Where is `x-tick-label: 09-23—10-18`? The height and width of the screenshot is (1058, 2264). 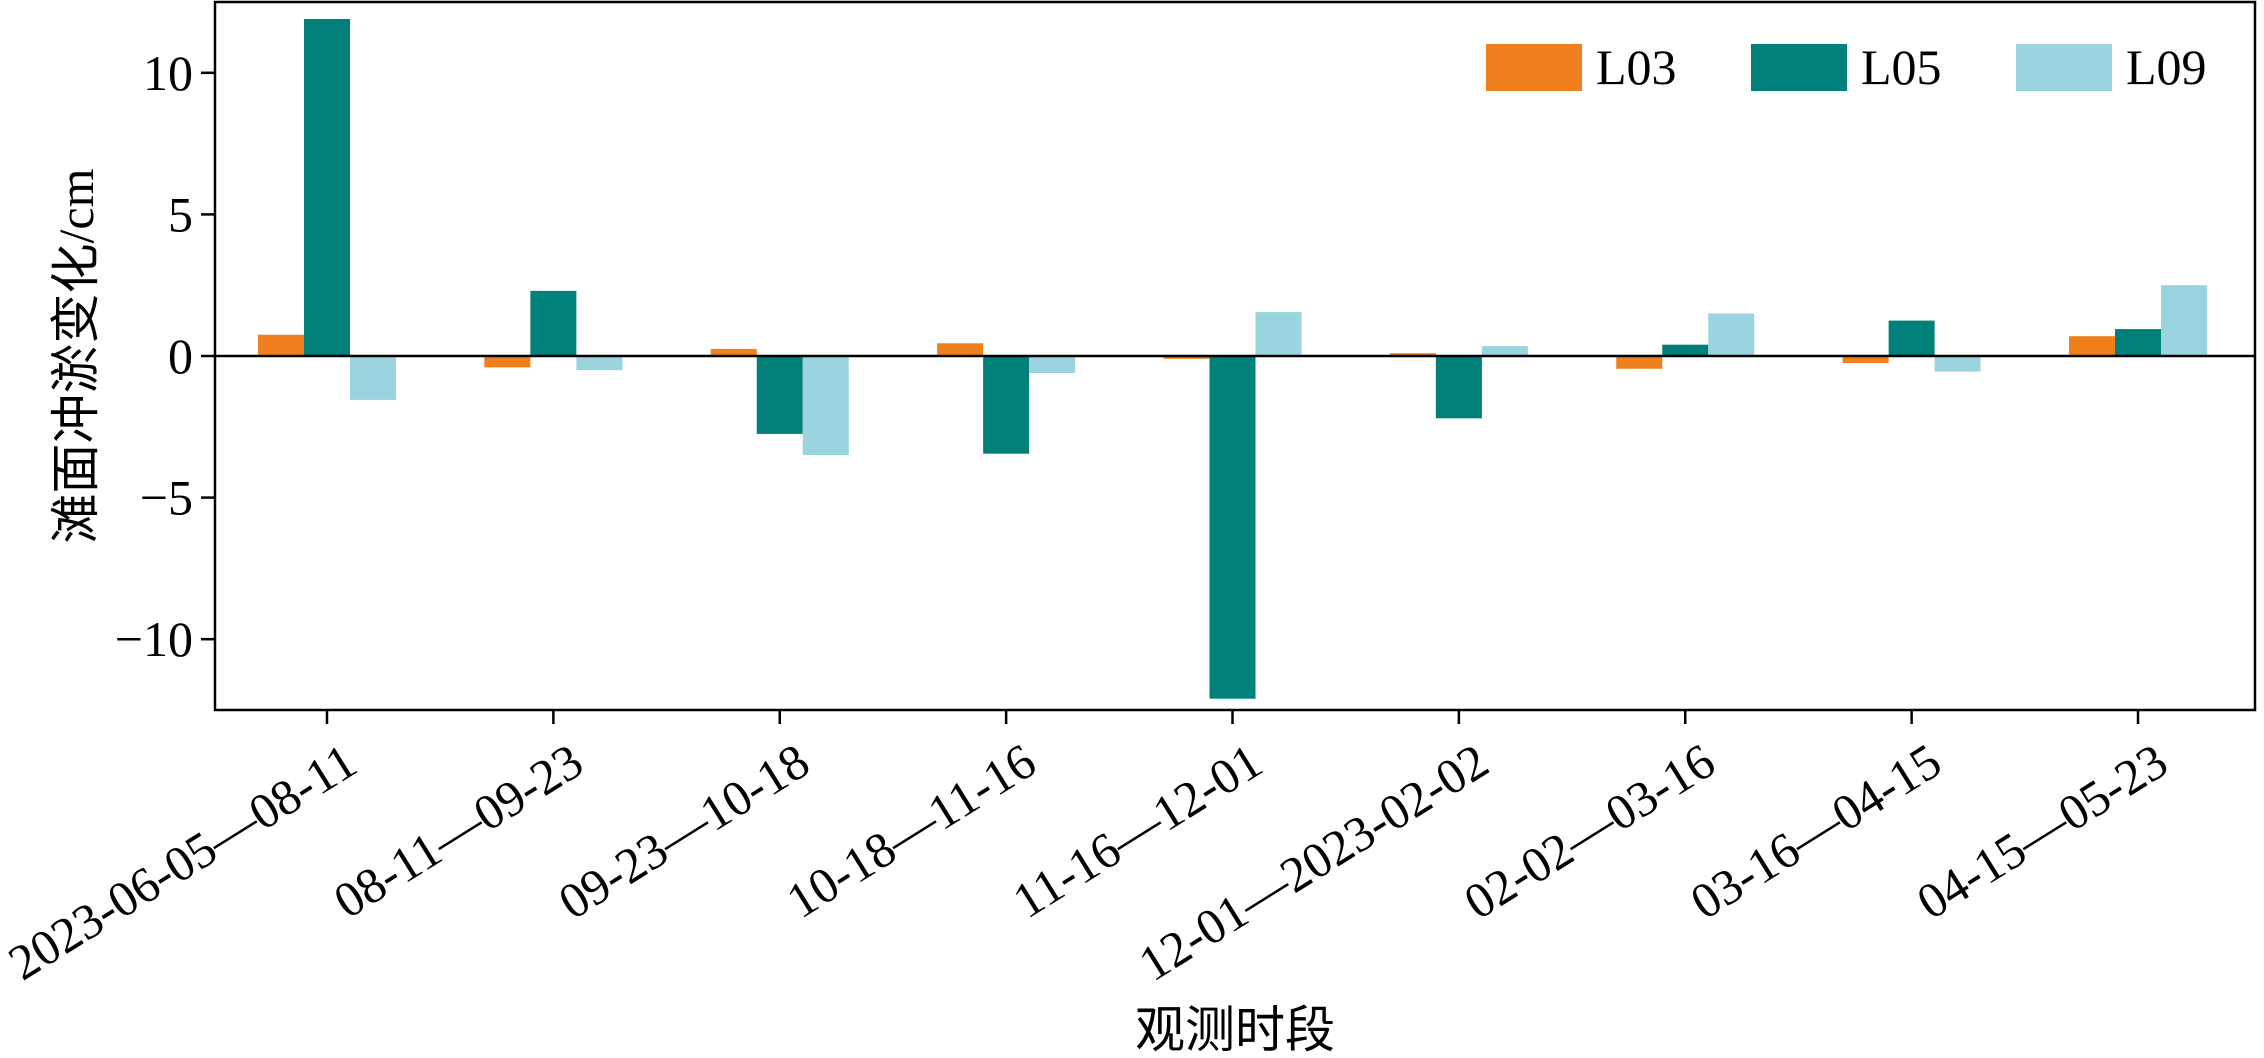 x-tick-label: 09-23—10-18 is located at coordinates (684, 831).